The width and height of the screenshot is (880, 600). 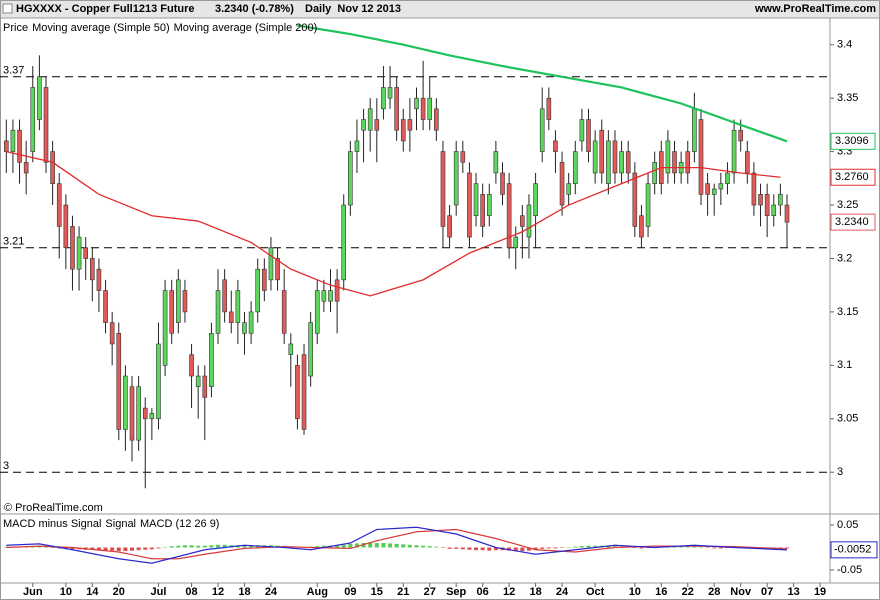 What do you see at coordinates (52, 524) in the screenshot?
I see `legend-entry: MACD minus Signal` at bounding box center [52, 524].